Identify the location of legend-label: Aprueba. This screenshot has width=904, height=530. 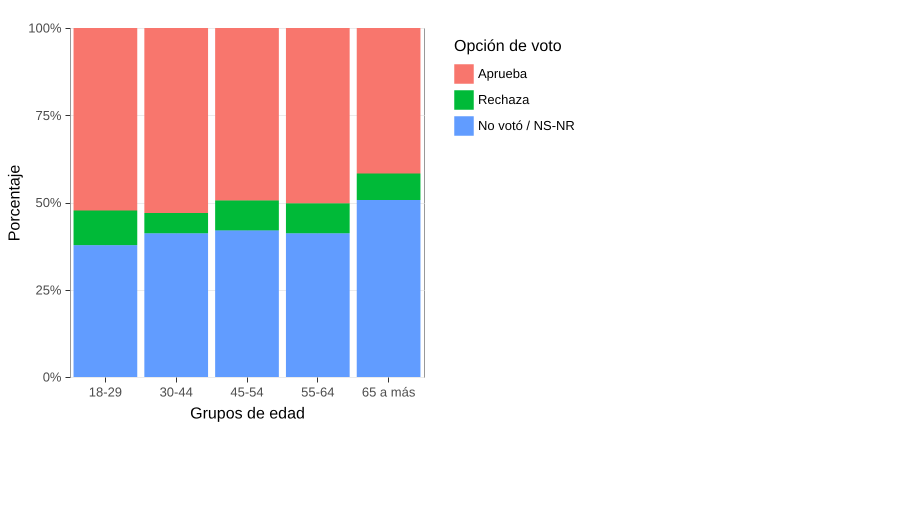
(503, 73).